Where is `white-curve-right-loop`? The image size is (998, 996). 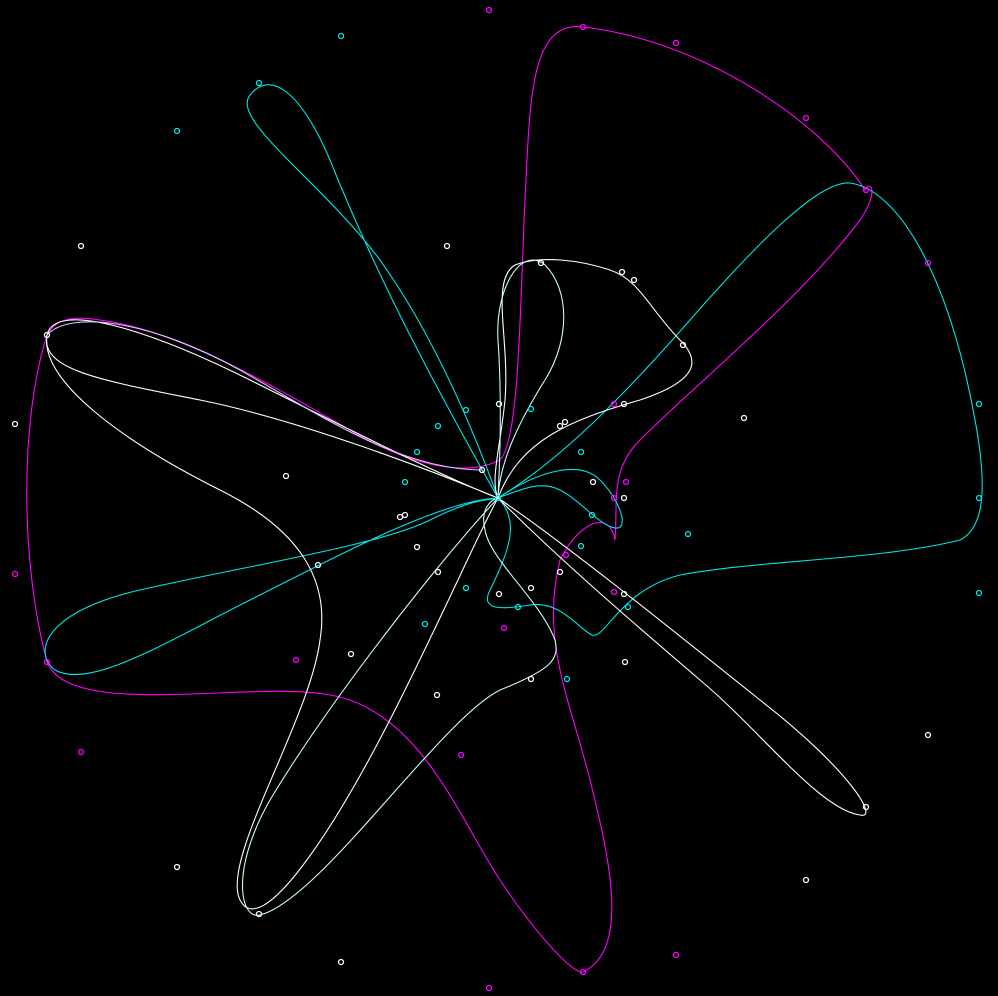 white-curve-right-loop is located at coordinates (682, 656).